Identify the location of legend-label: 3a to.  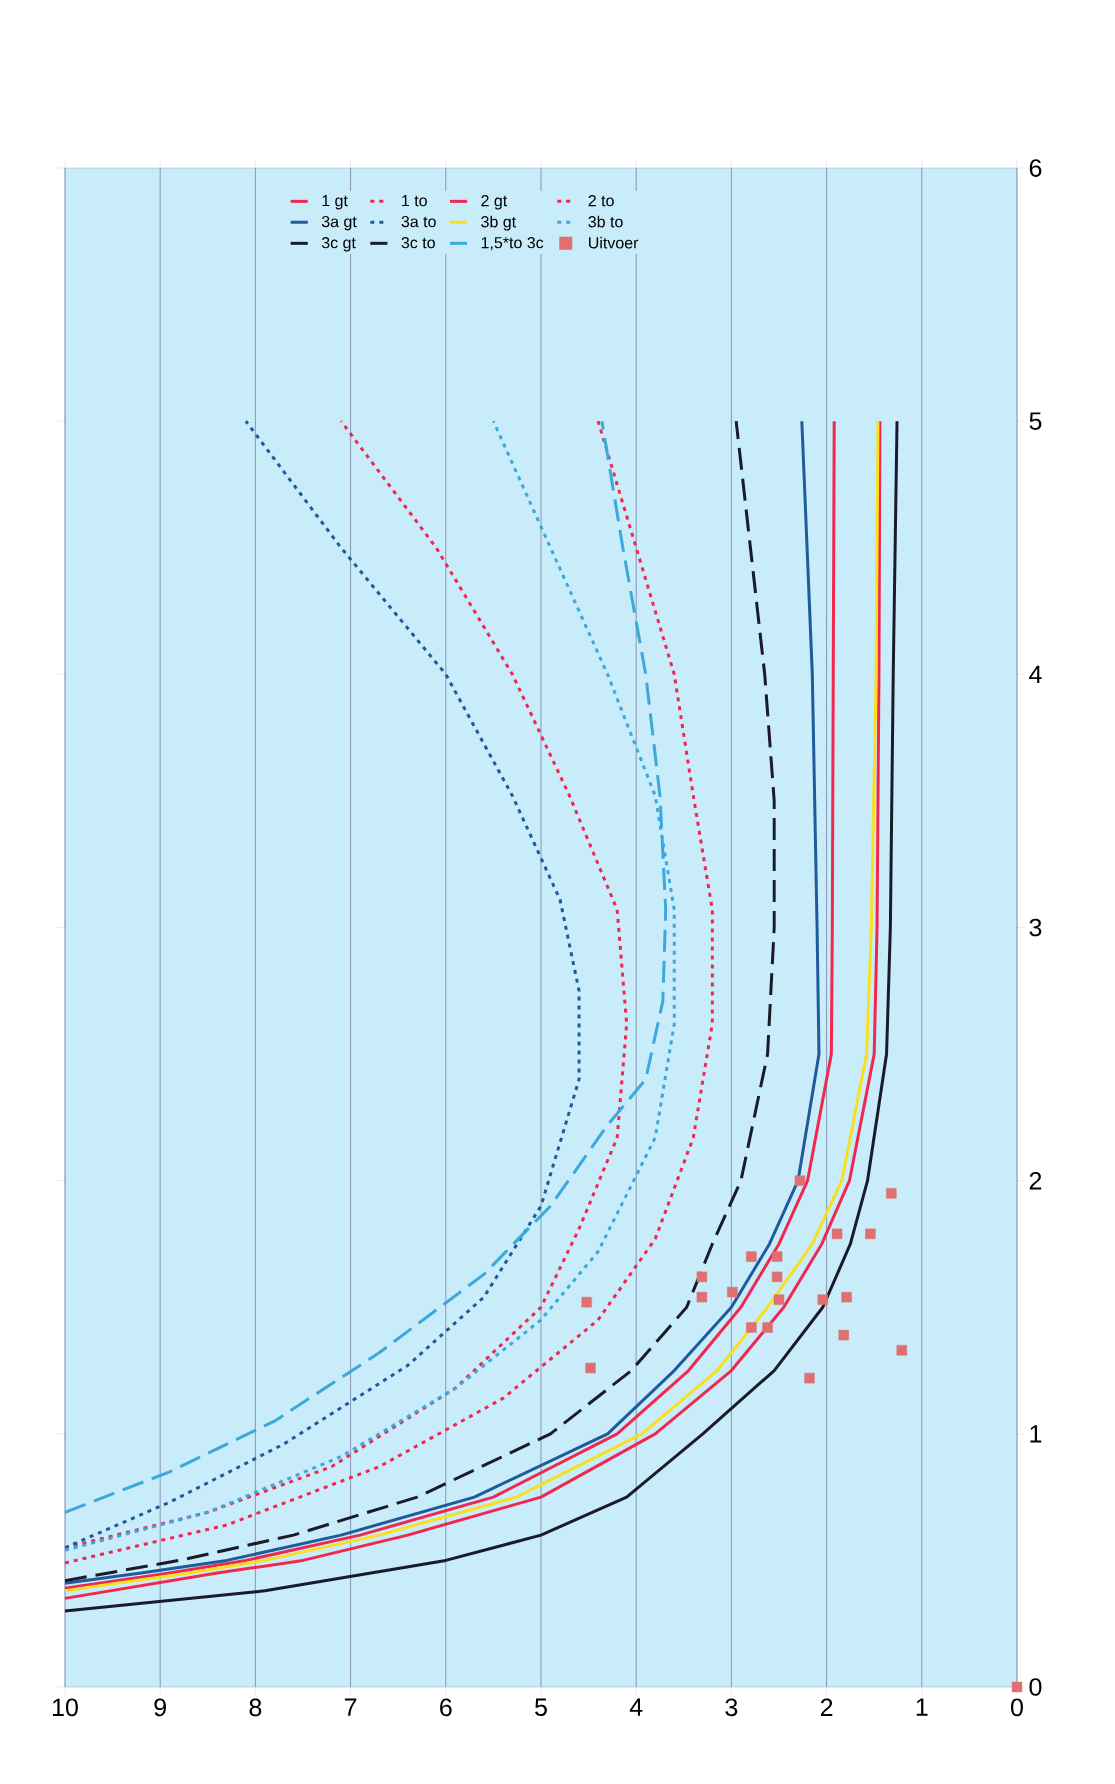
(418, 221).